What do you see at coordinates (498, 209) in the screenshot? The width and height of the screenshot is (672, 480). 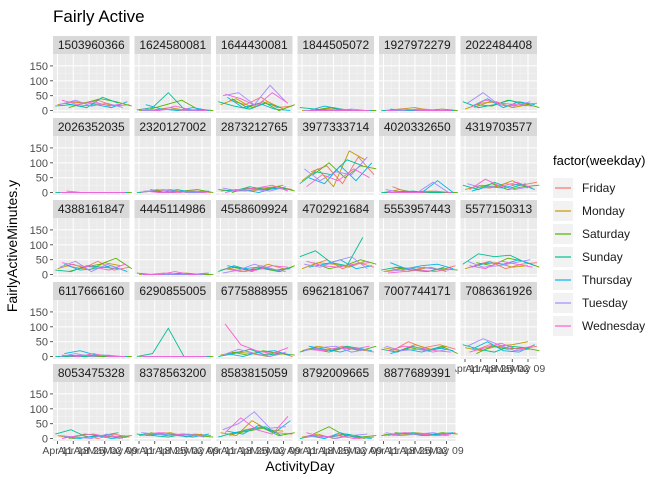 I see `panel-strip-label: 5577150313` at bounding box center [498, 209].